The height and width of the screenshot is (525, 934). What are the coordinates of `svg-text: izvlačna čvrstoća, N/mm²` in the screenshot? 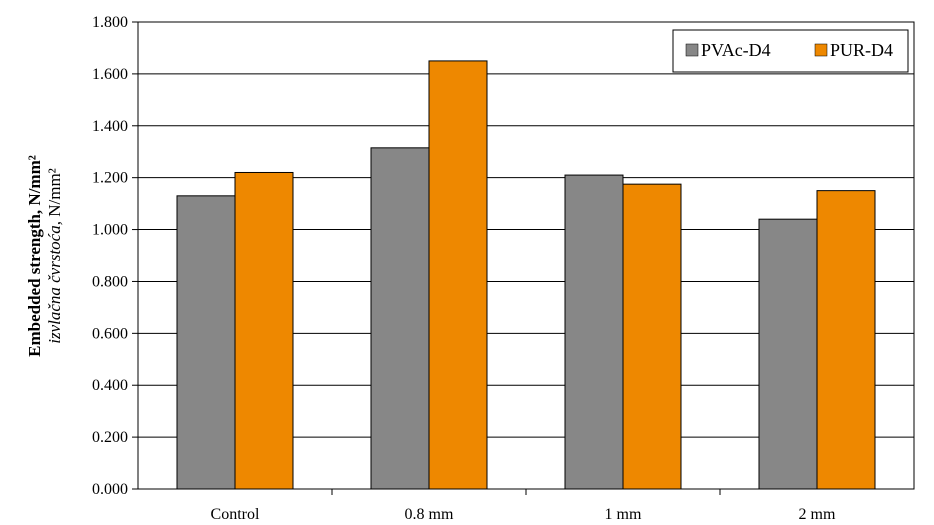 It's located at (54, 256).